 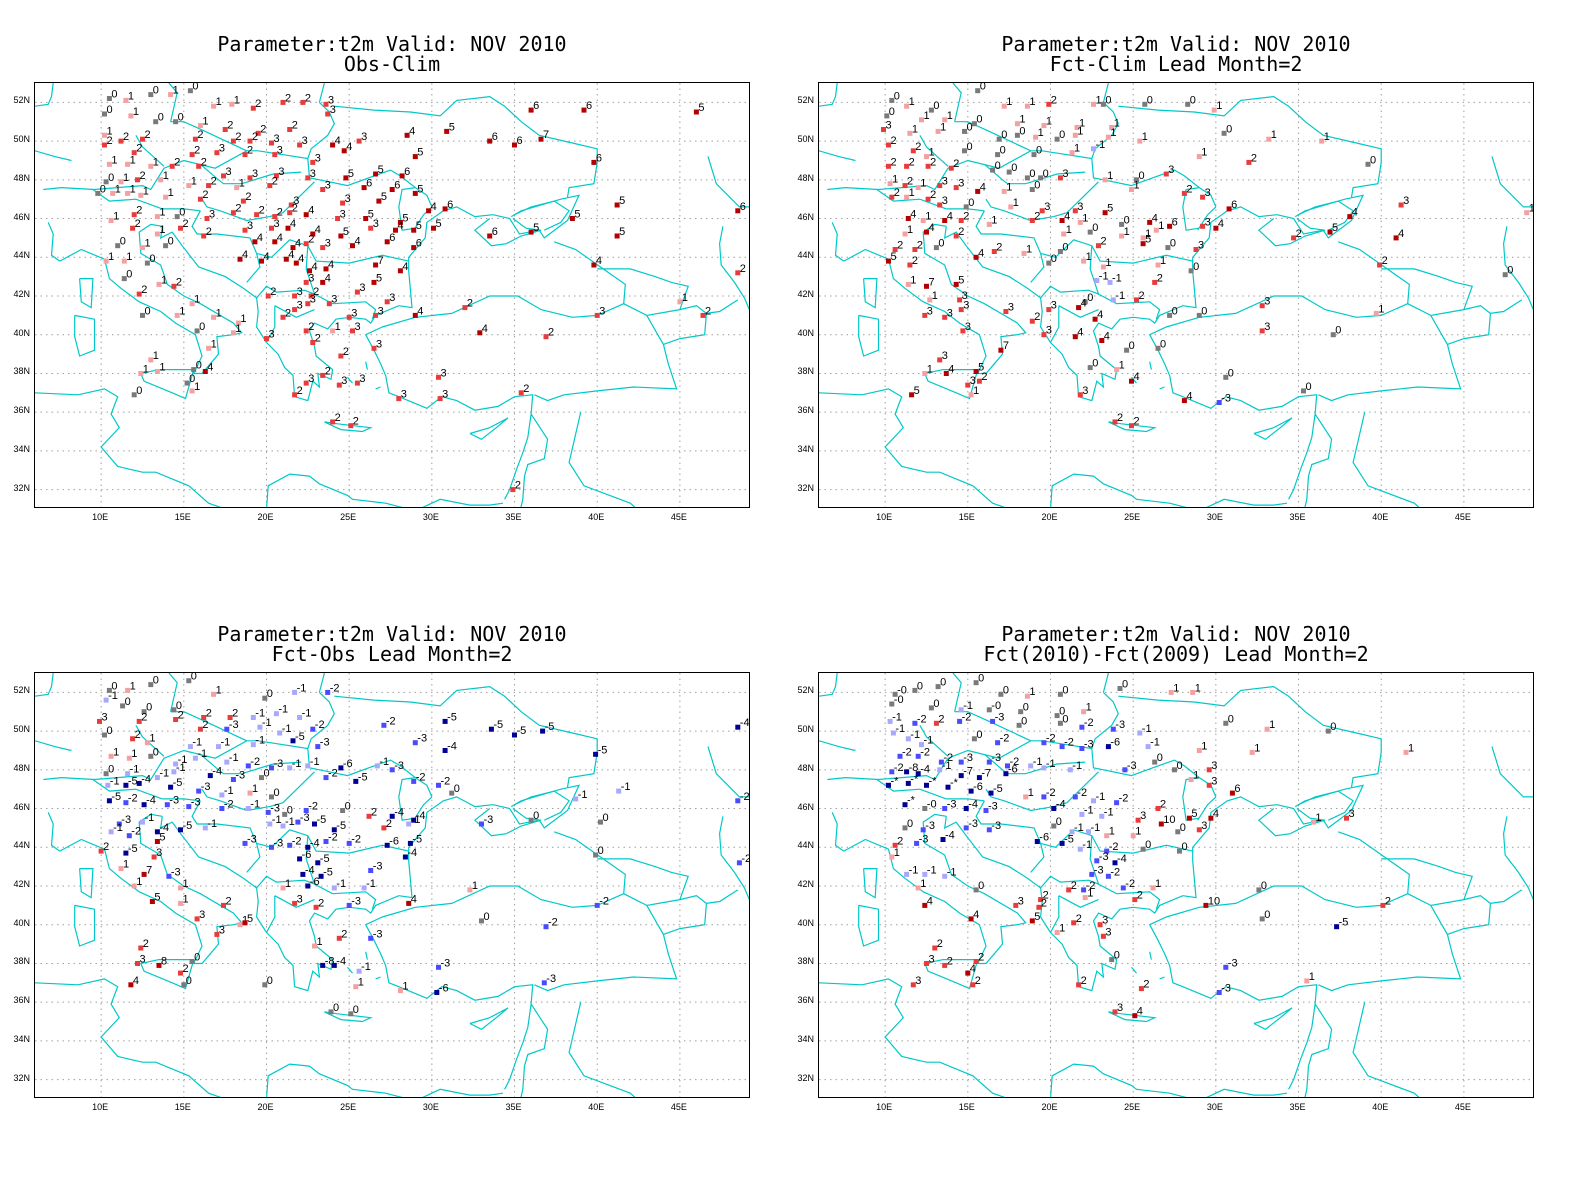 What do you see at coordinates (21, 177) in the screenshot?
I see `lat-tick-label: 48N` at bounding box center [21, 177].